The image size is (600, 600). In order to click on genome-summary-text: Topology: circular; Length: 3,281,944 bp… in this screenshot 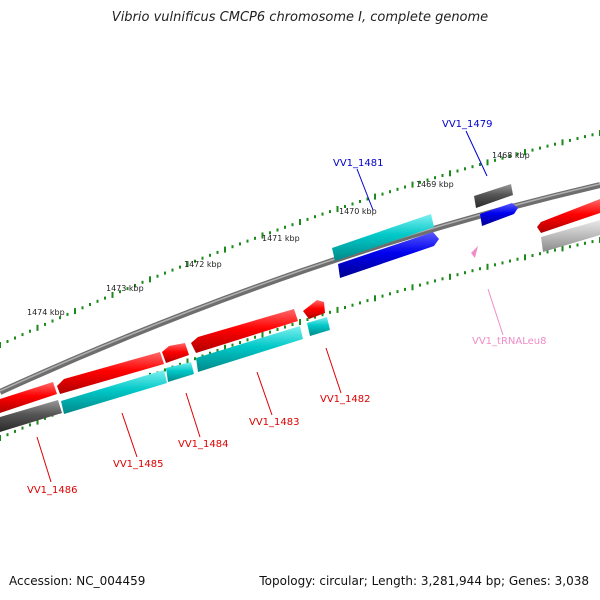, I will do `click(424, 581)`.